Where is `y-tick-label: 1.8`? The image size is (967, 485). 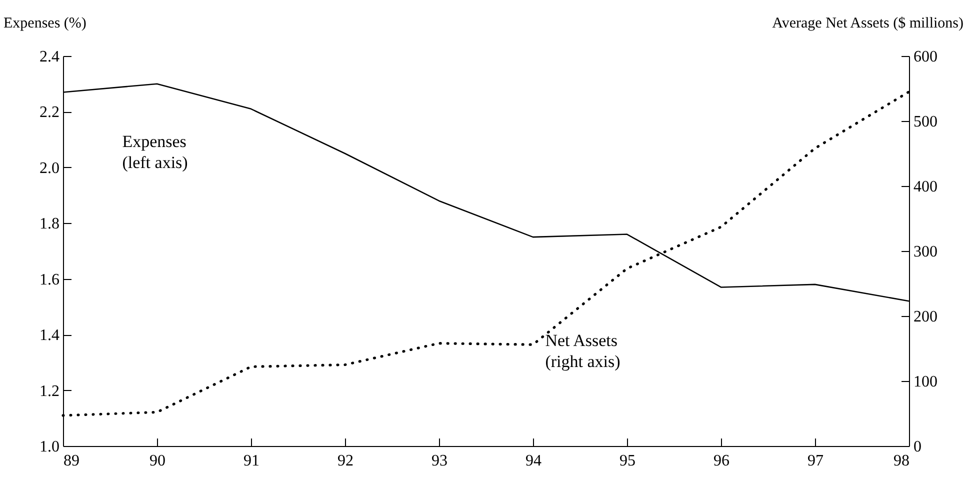 y-tick-label: 1.8 is located at coordinates (50, 224).